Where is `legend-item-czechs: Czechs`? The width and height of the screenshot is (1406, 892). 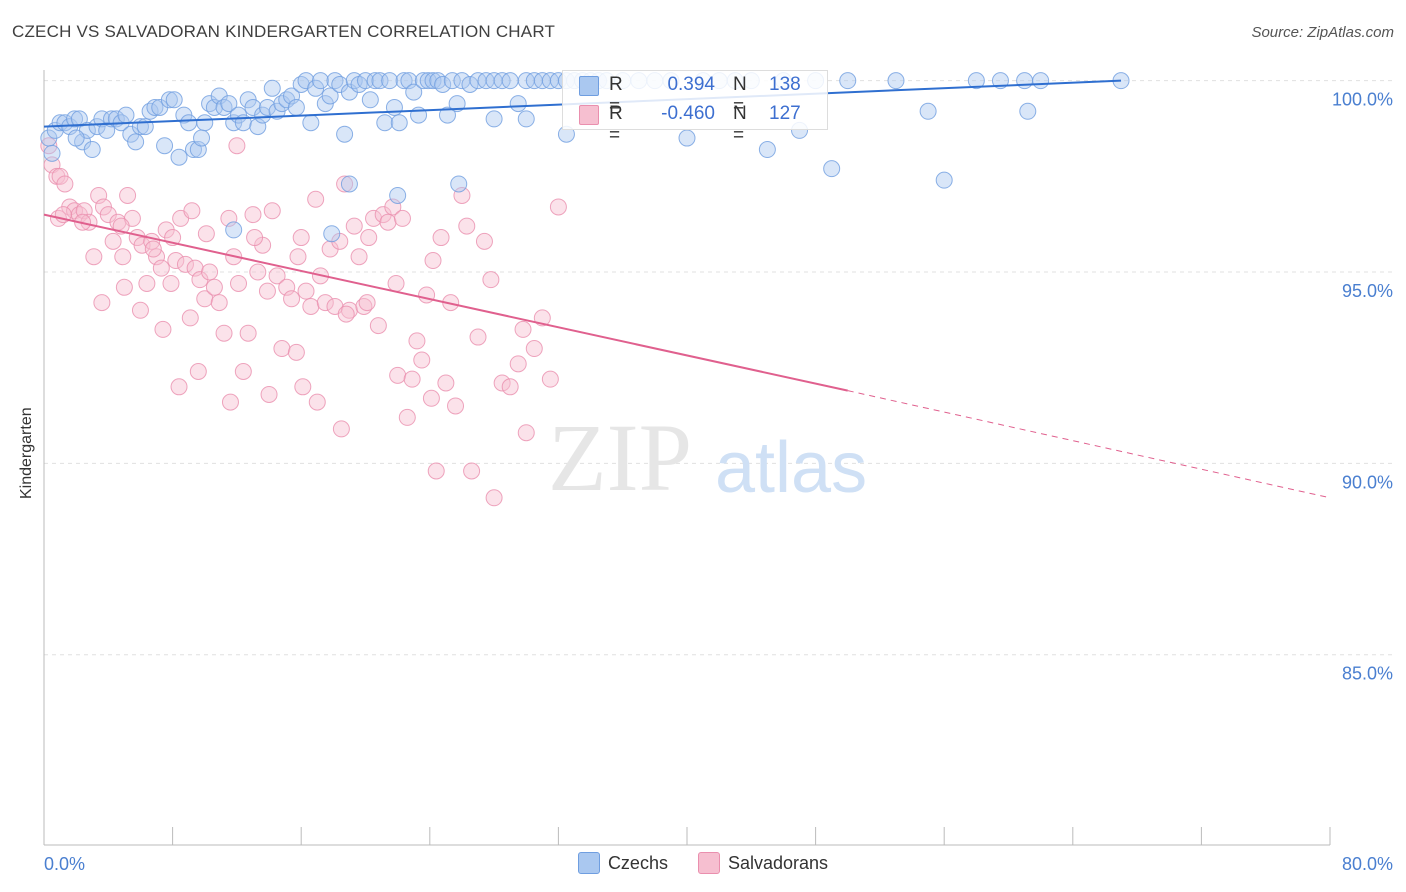 legend-item-czechs: Czechs is located at coordinates (622, 863).